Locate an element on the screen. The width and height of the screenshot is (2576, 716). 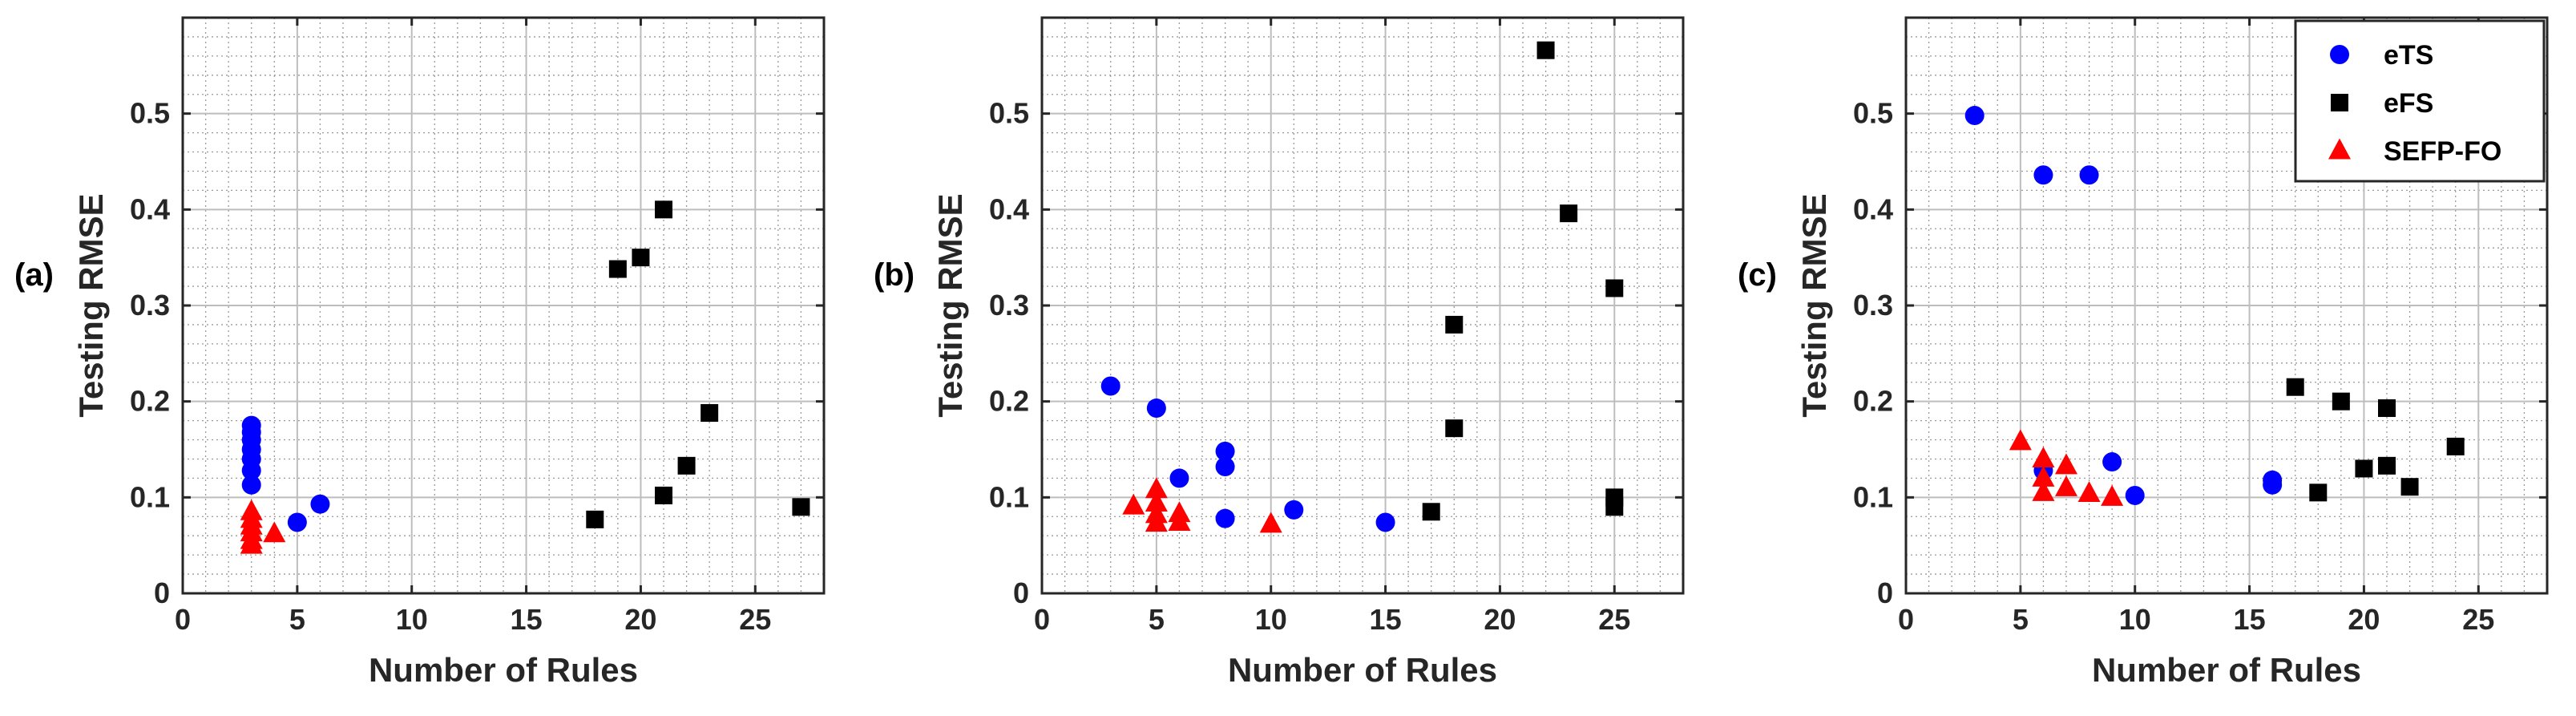
legend-label: SEFP-FO is located at coordinates (2443, 151).